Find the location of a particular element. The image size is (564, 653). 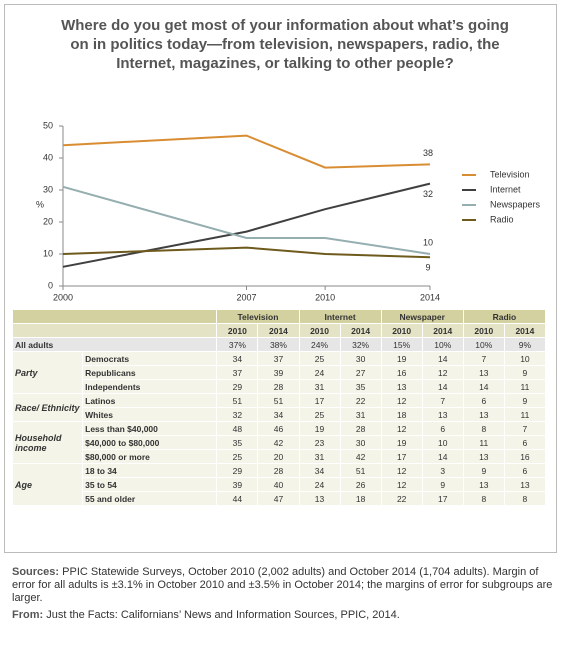

cell: 7 is located at coordinates (483, 358).